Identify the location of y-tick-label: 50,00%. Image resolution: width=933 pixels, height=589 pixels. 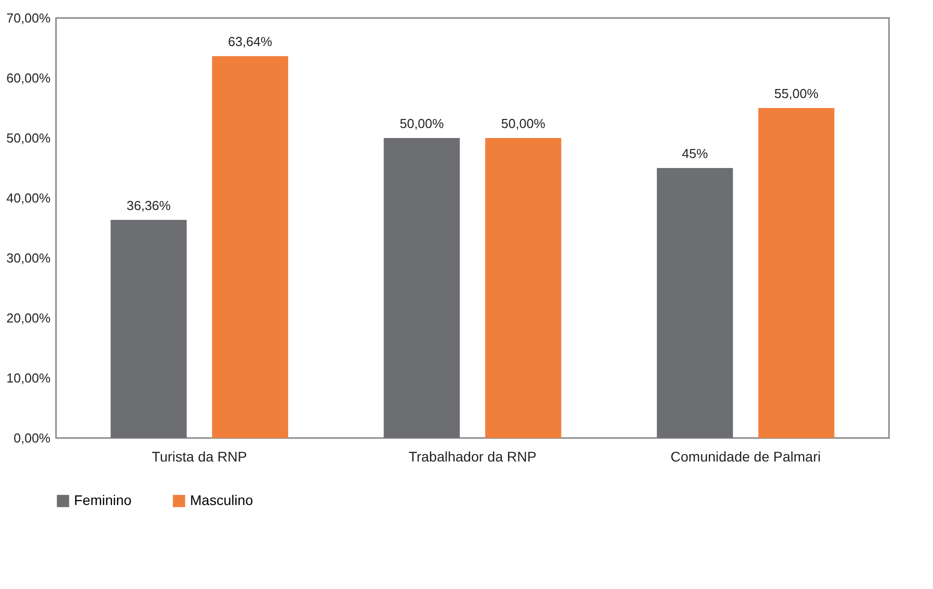
(28, 138).